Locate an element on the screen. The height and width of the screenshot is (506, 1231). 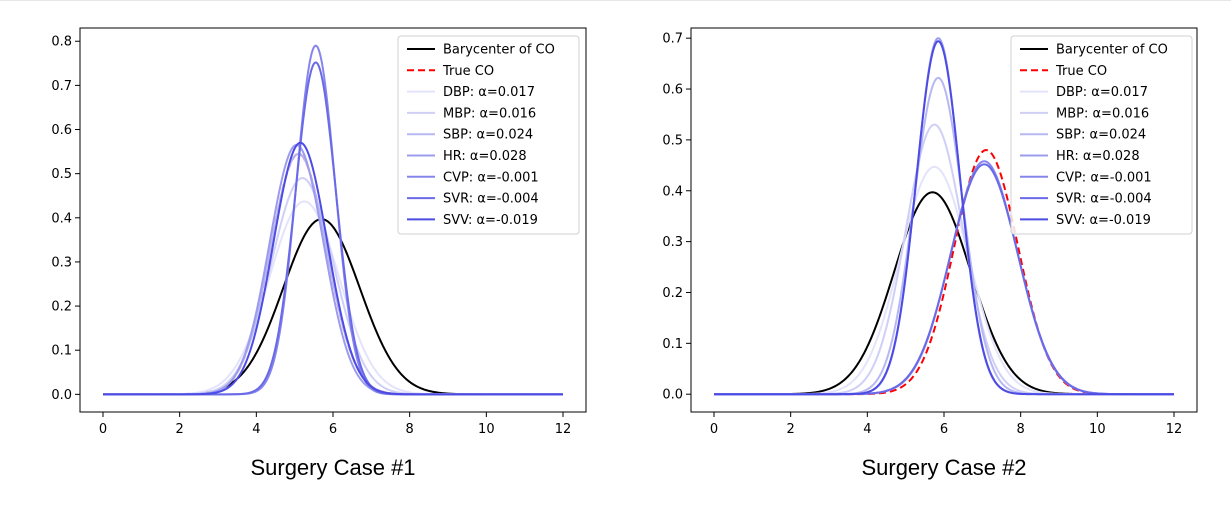
top-divider is located at coordinates (615, 0).